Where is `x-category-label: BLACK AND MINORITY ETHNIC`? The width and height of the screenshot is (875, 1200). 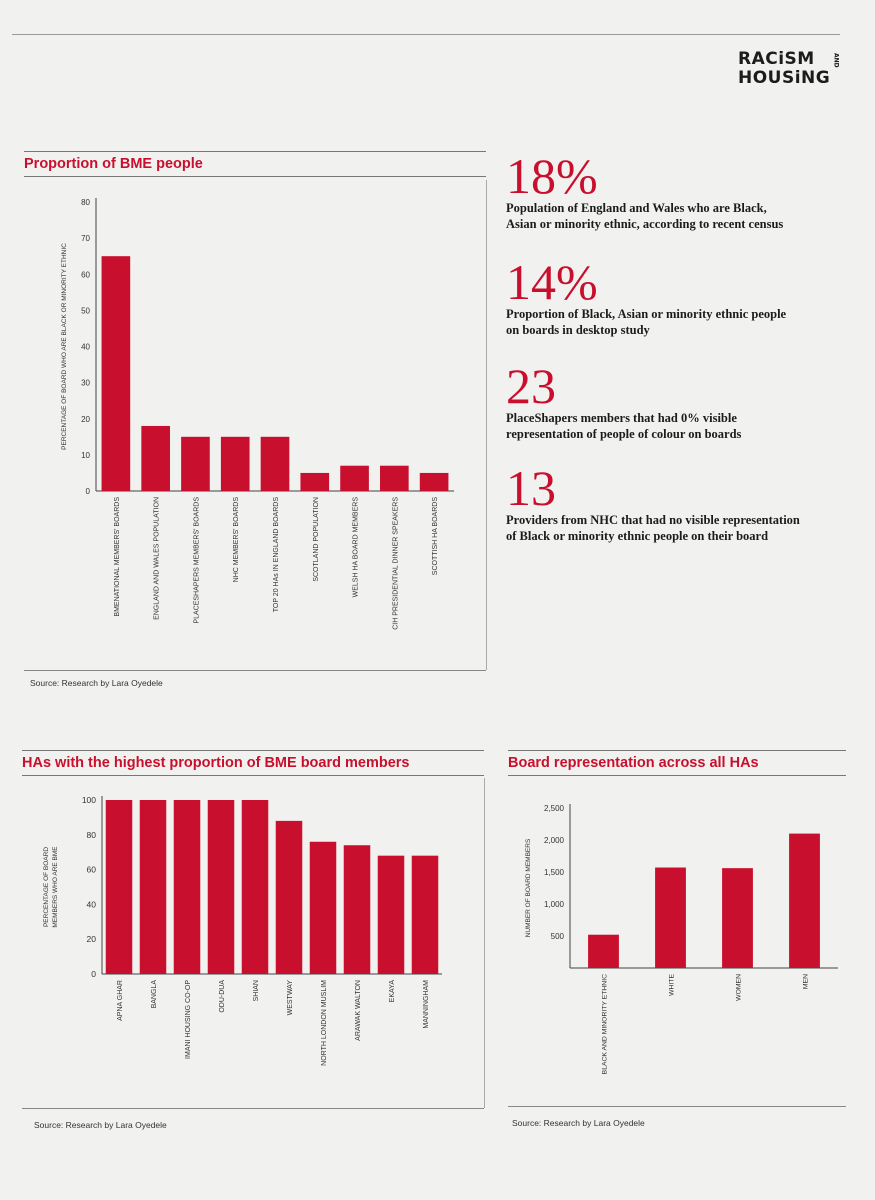 x-category-label: BLACK AND MINORITY ETHNIC is located at coordinates (605, 1024).